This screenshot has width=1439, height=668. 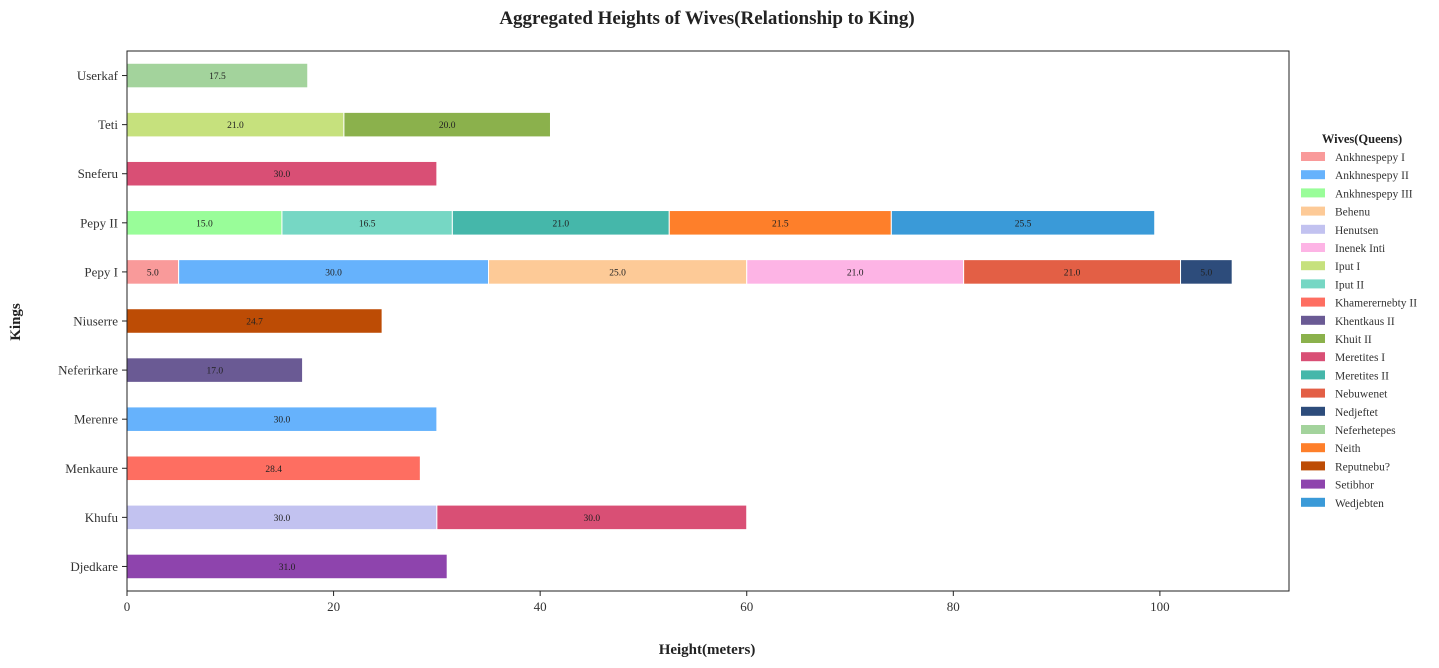 I want to click on legend-swatch-meretites-i, so click(x=1313, y=357).